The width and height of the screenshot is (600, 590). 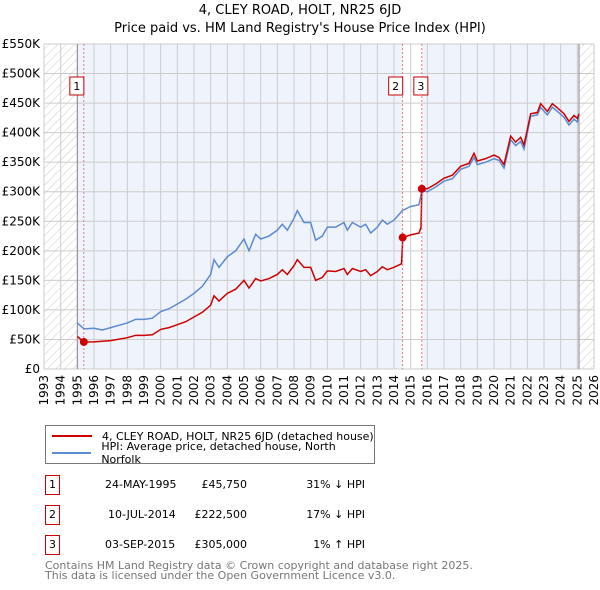 I want to click on row-hpi: 1% ↑ HPI, so click(x=339, y=544).